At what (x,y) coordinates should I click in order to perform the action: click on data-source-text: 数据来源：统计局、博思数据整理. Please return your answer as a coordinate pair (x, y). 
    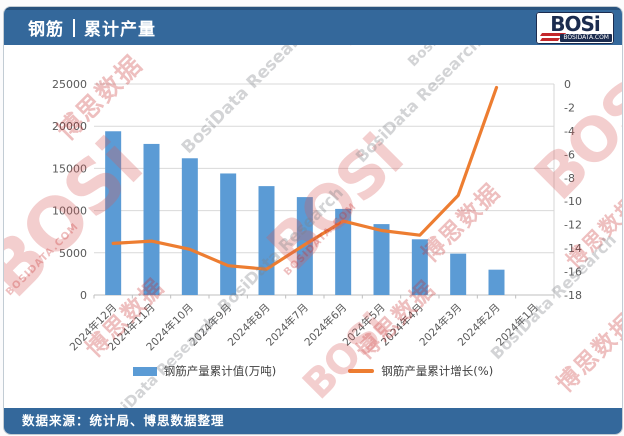
    Looking at the image, I should click on (123, 420).